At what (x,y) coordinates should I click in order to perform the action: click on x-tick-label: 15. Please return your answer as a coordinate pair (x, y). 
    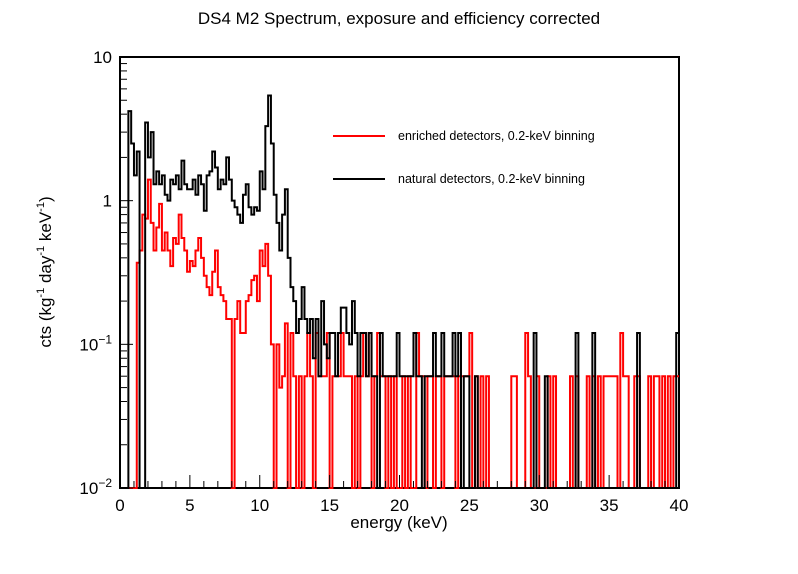
    Looking at the image, I should click on (329, 505).